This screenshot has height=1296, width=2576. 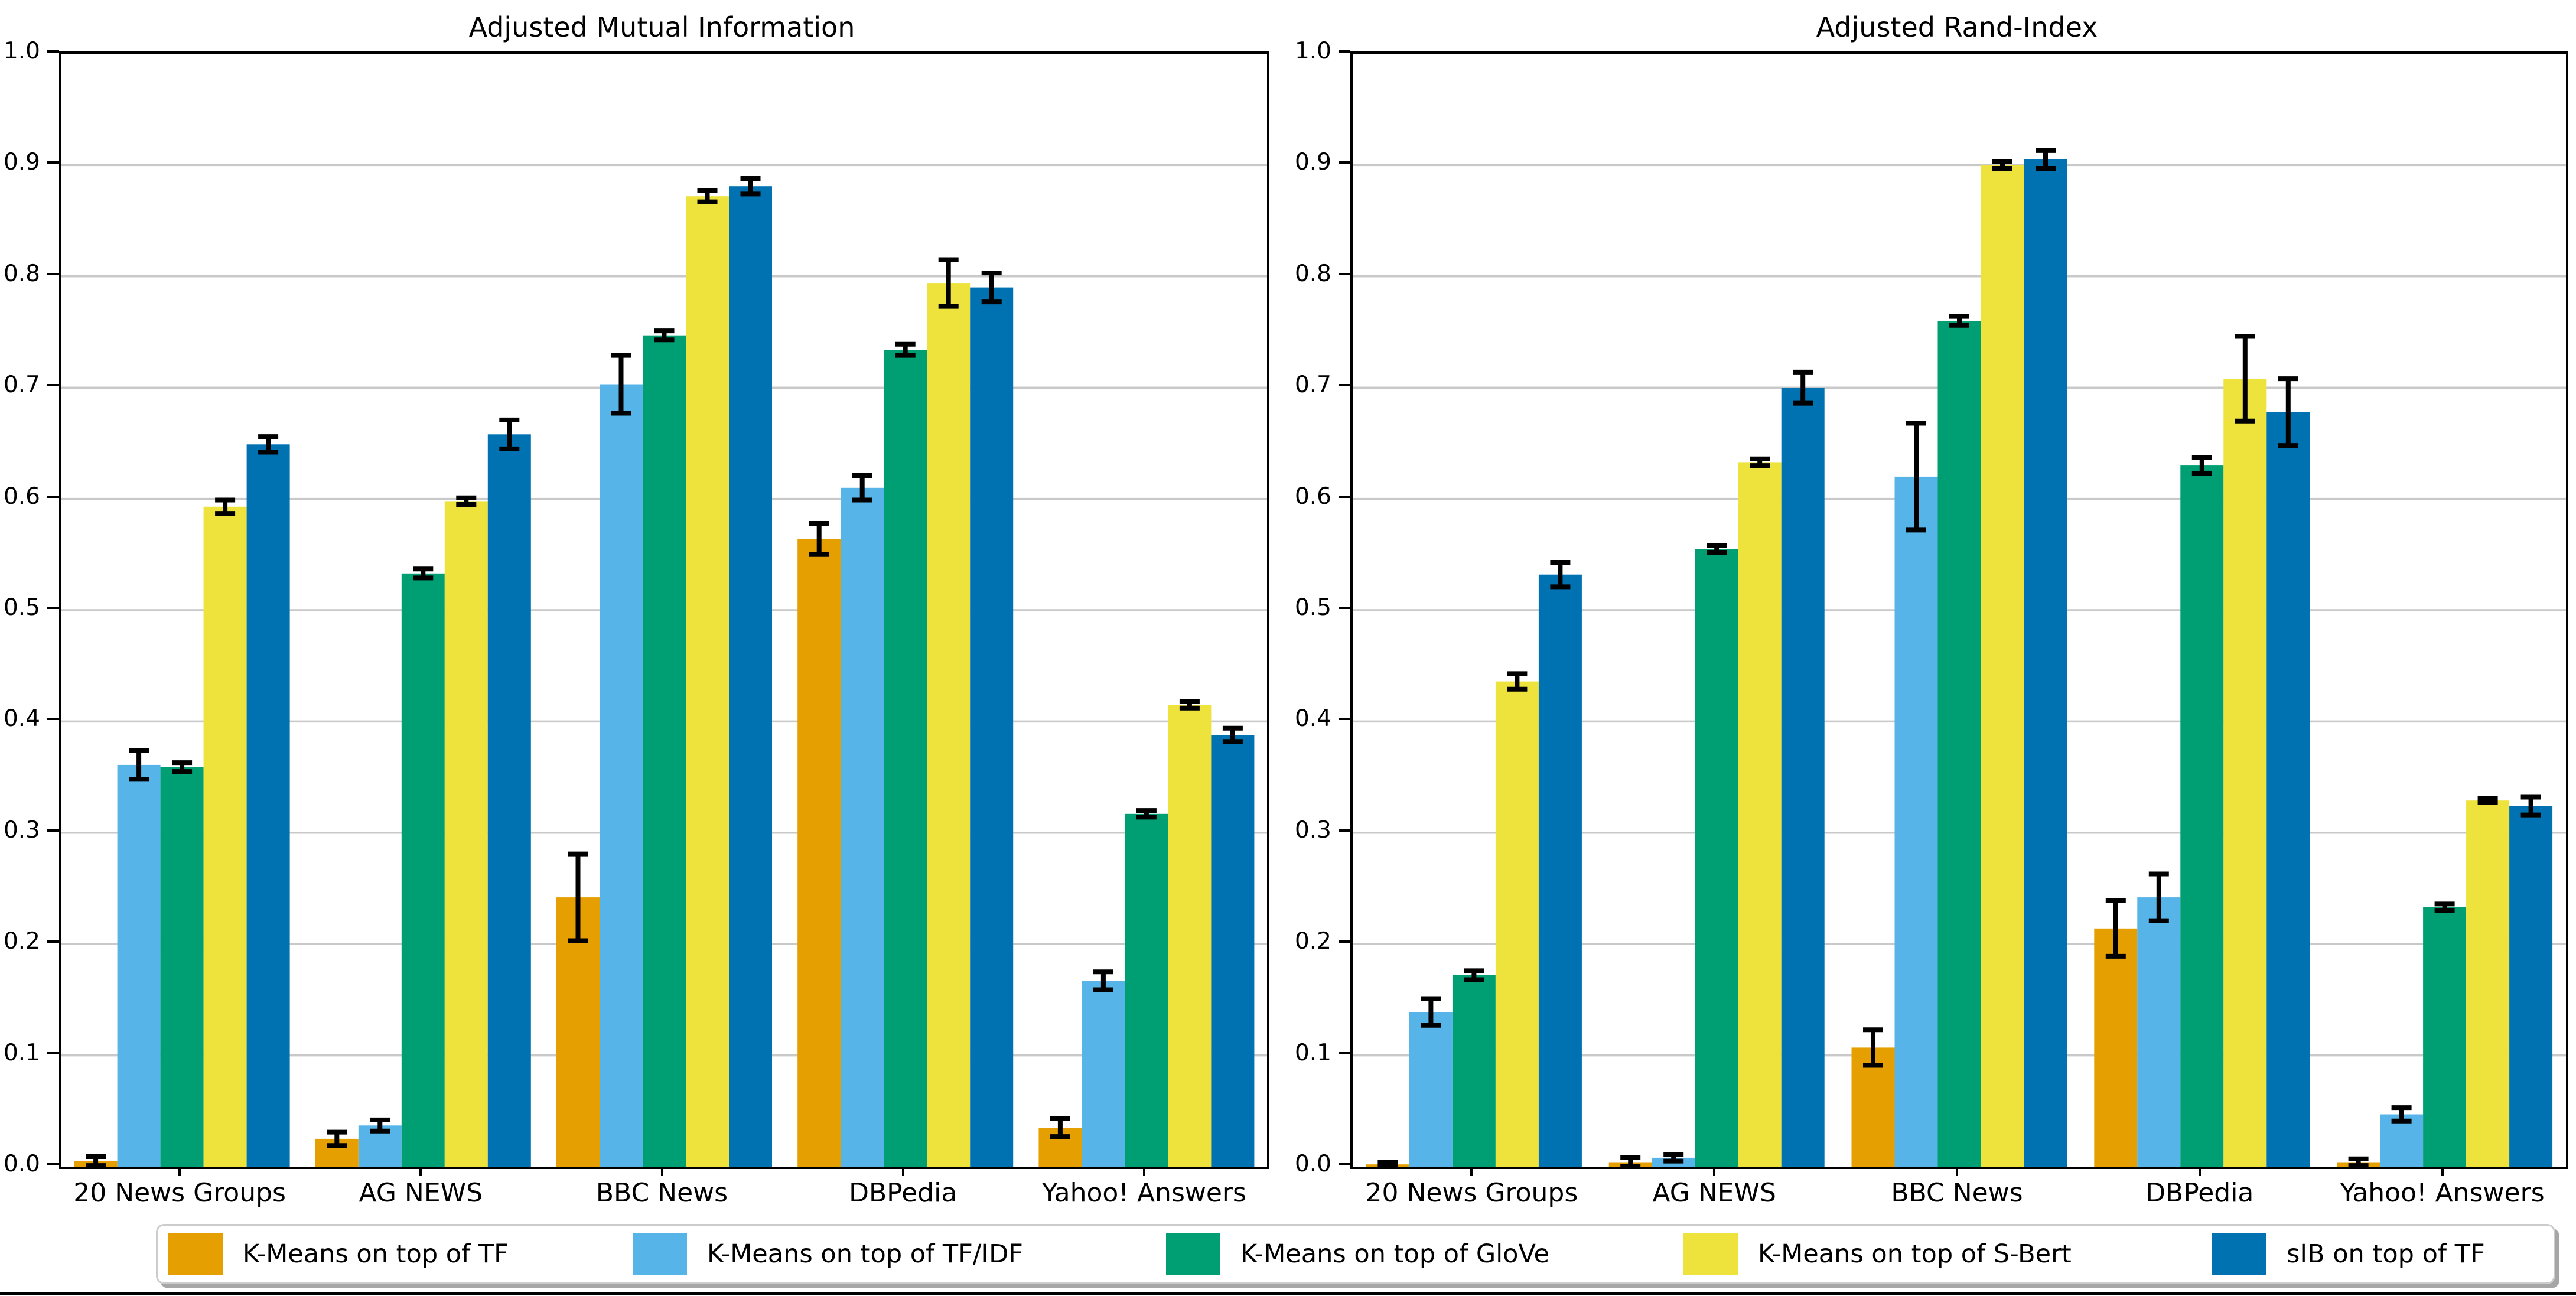 I want to click on legend-item: K-Means on top of S-Bert, so click(x=1877, y=1254).